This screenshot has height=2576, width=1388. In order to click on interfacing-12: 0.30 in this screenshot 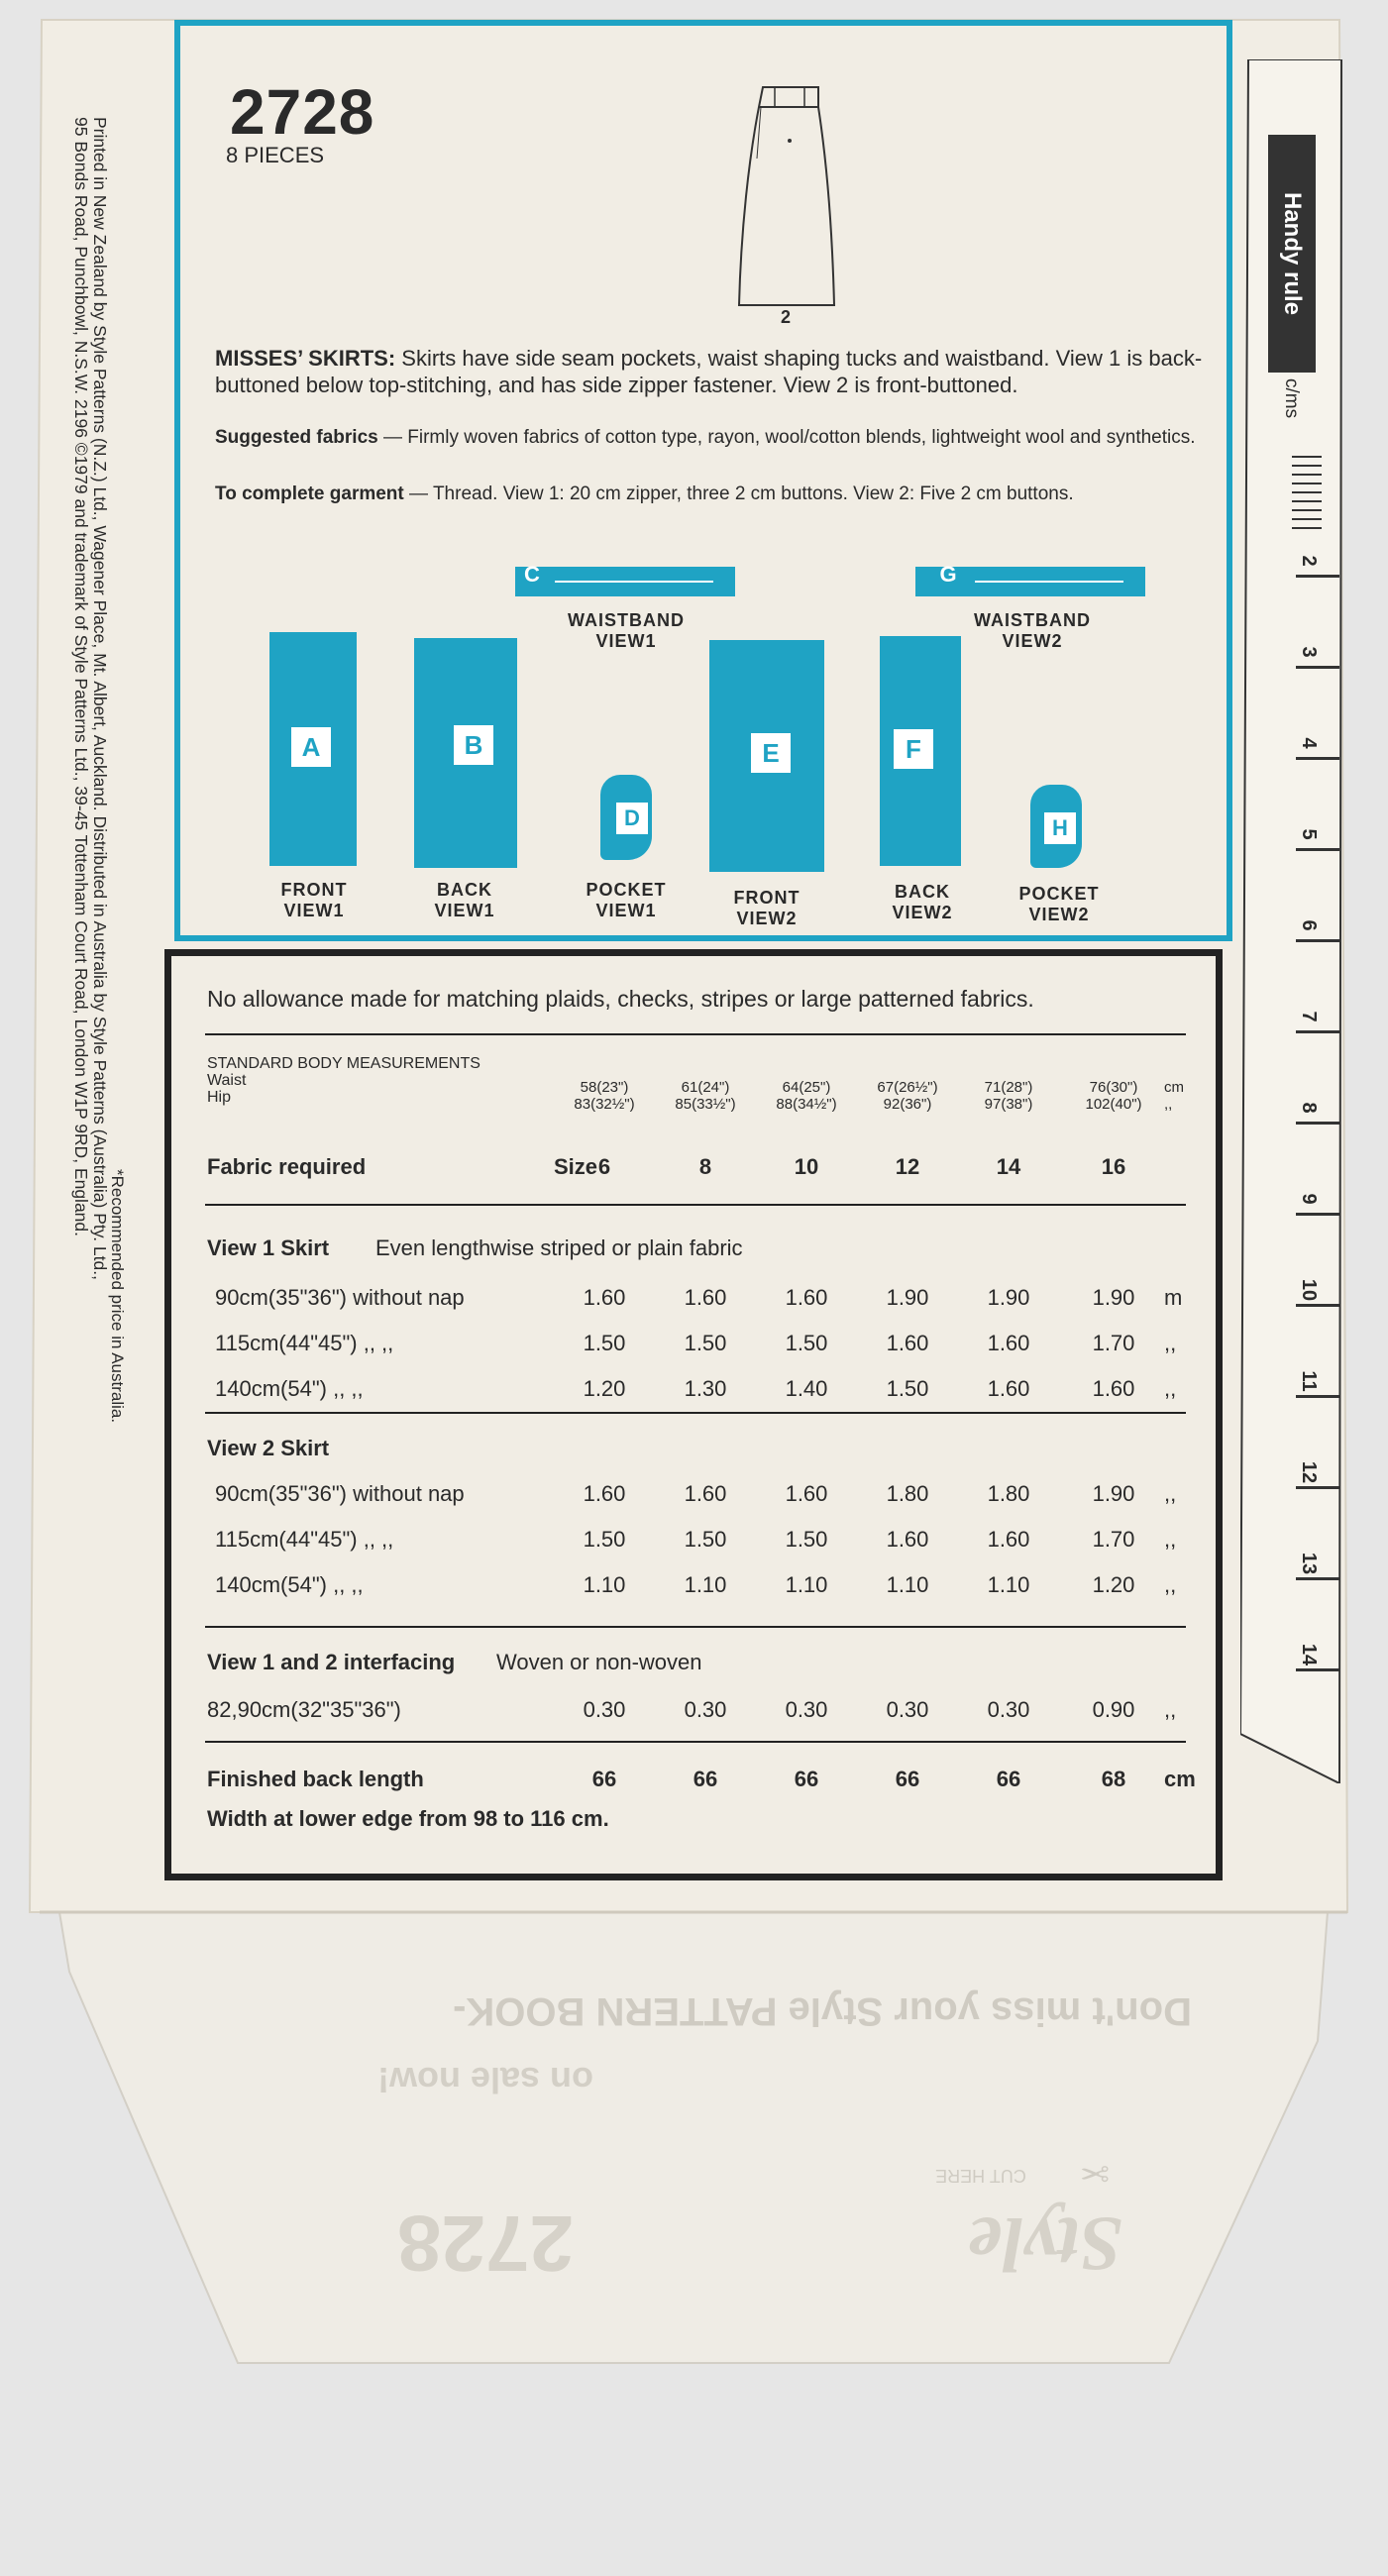, I will do `click(908, 1709)`.